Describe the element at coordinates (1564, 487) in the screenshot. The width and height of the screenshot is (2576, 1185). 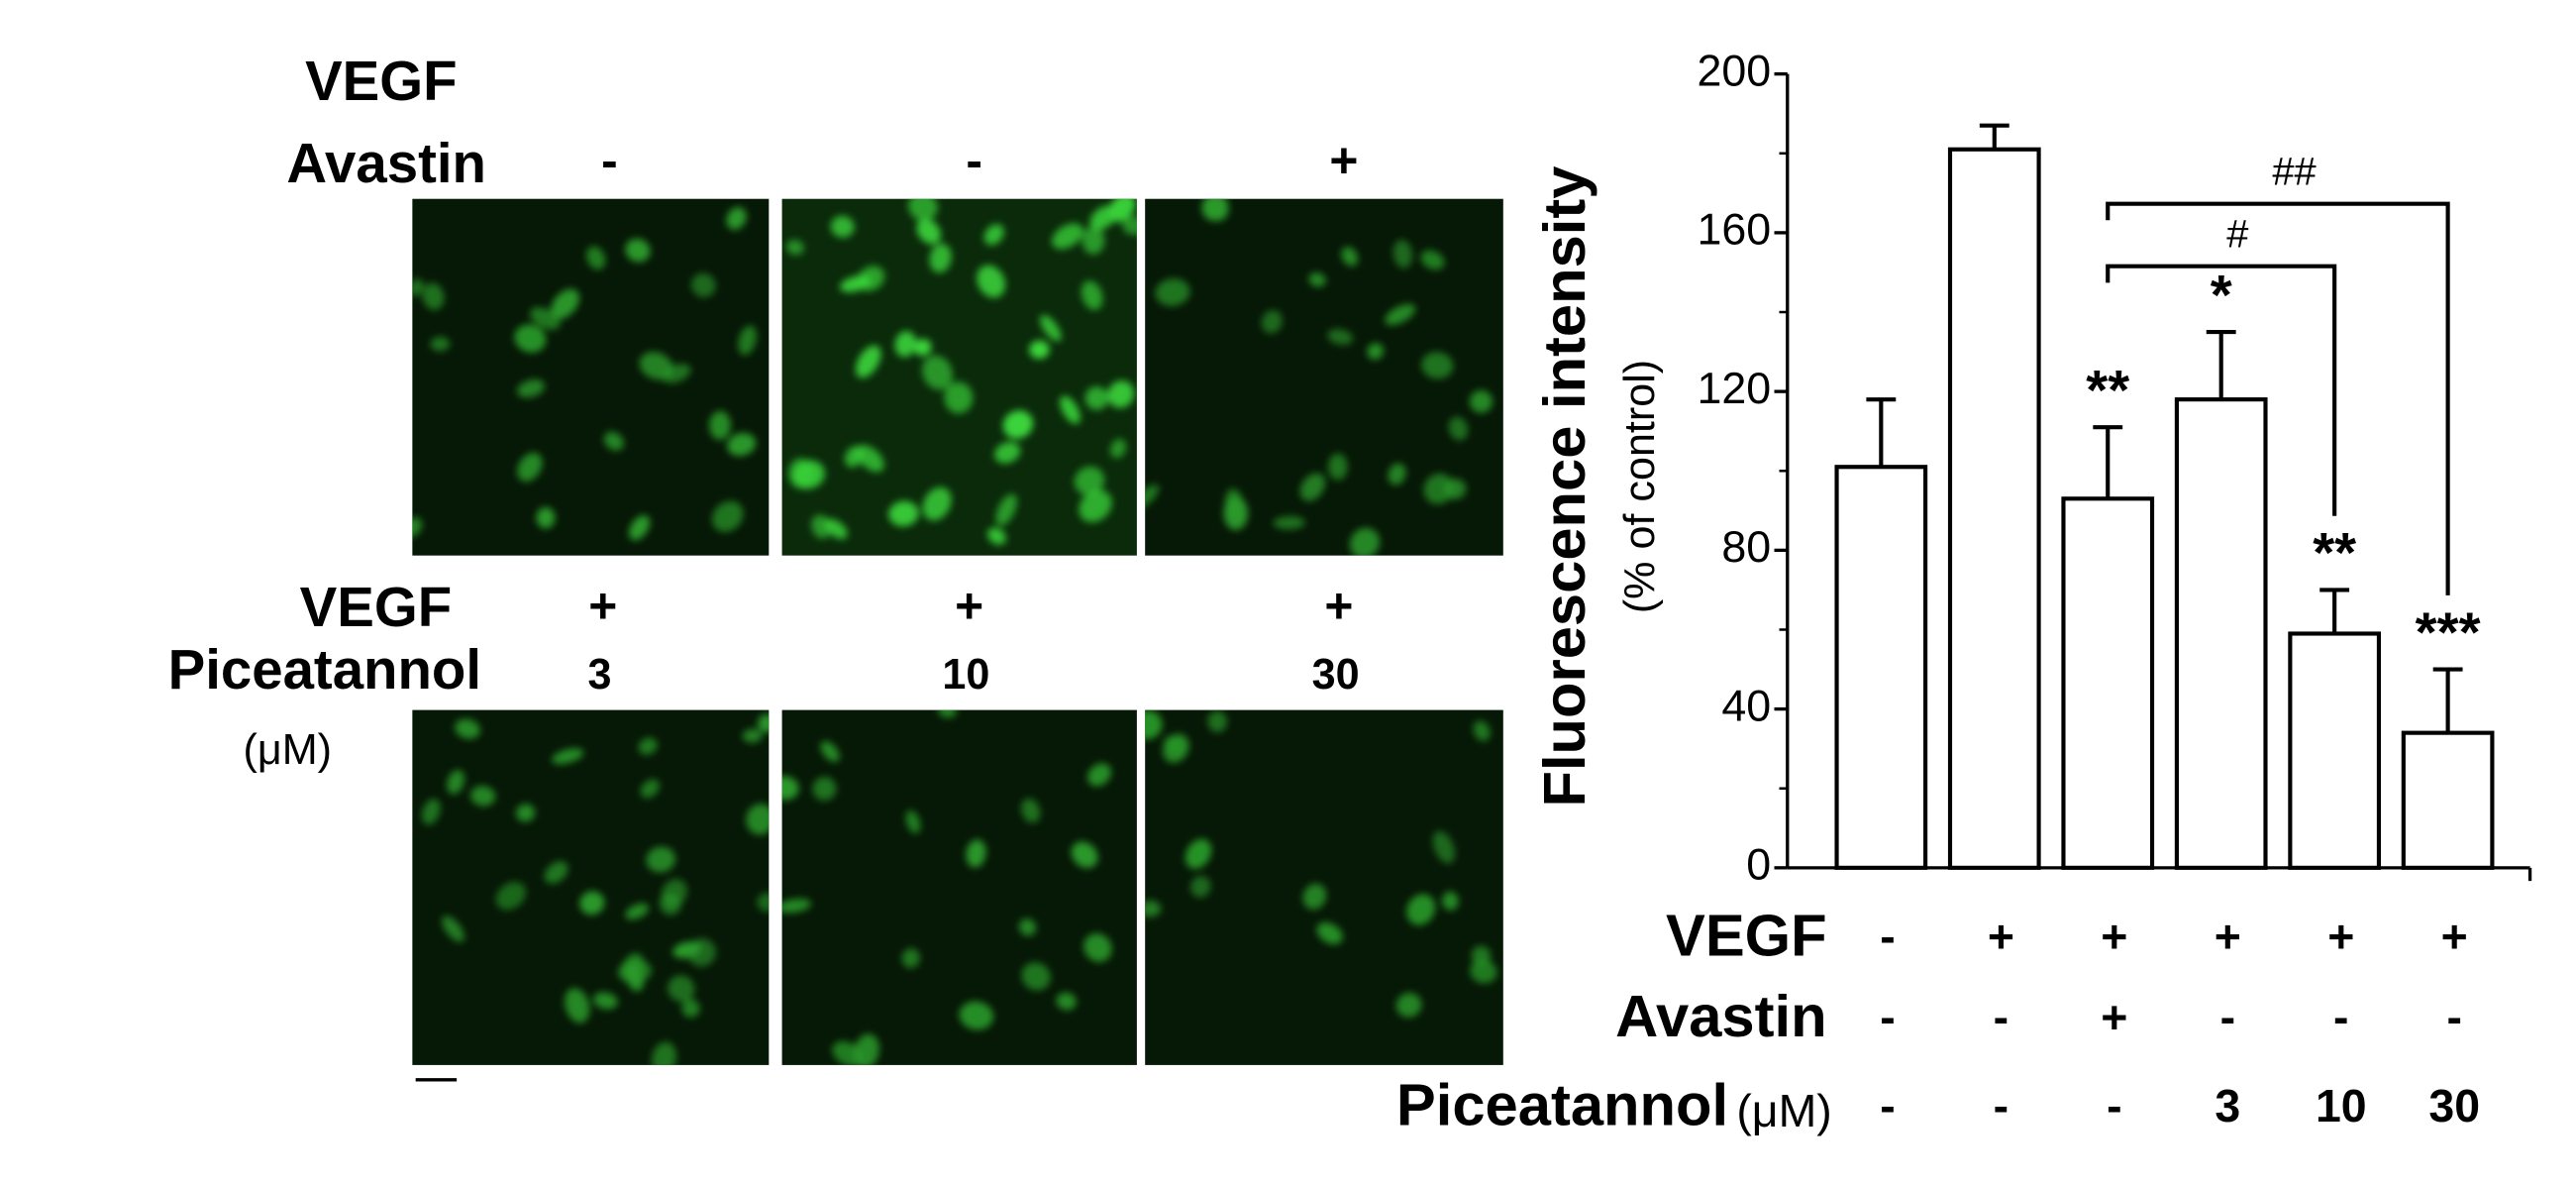
I see `y-axis-label: Fluorescence intensity` at that location.